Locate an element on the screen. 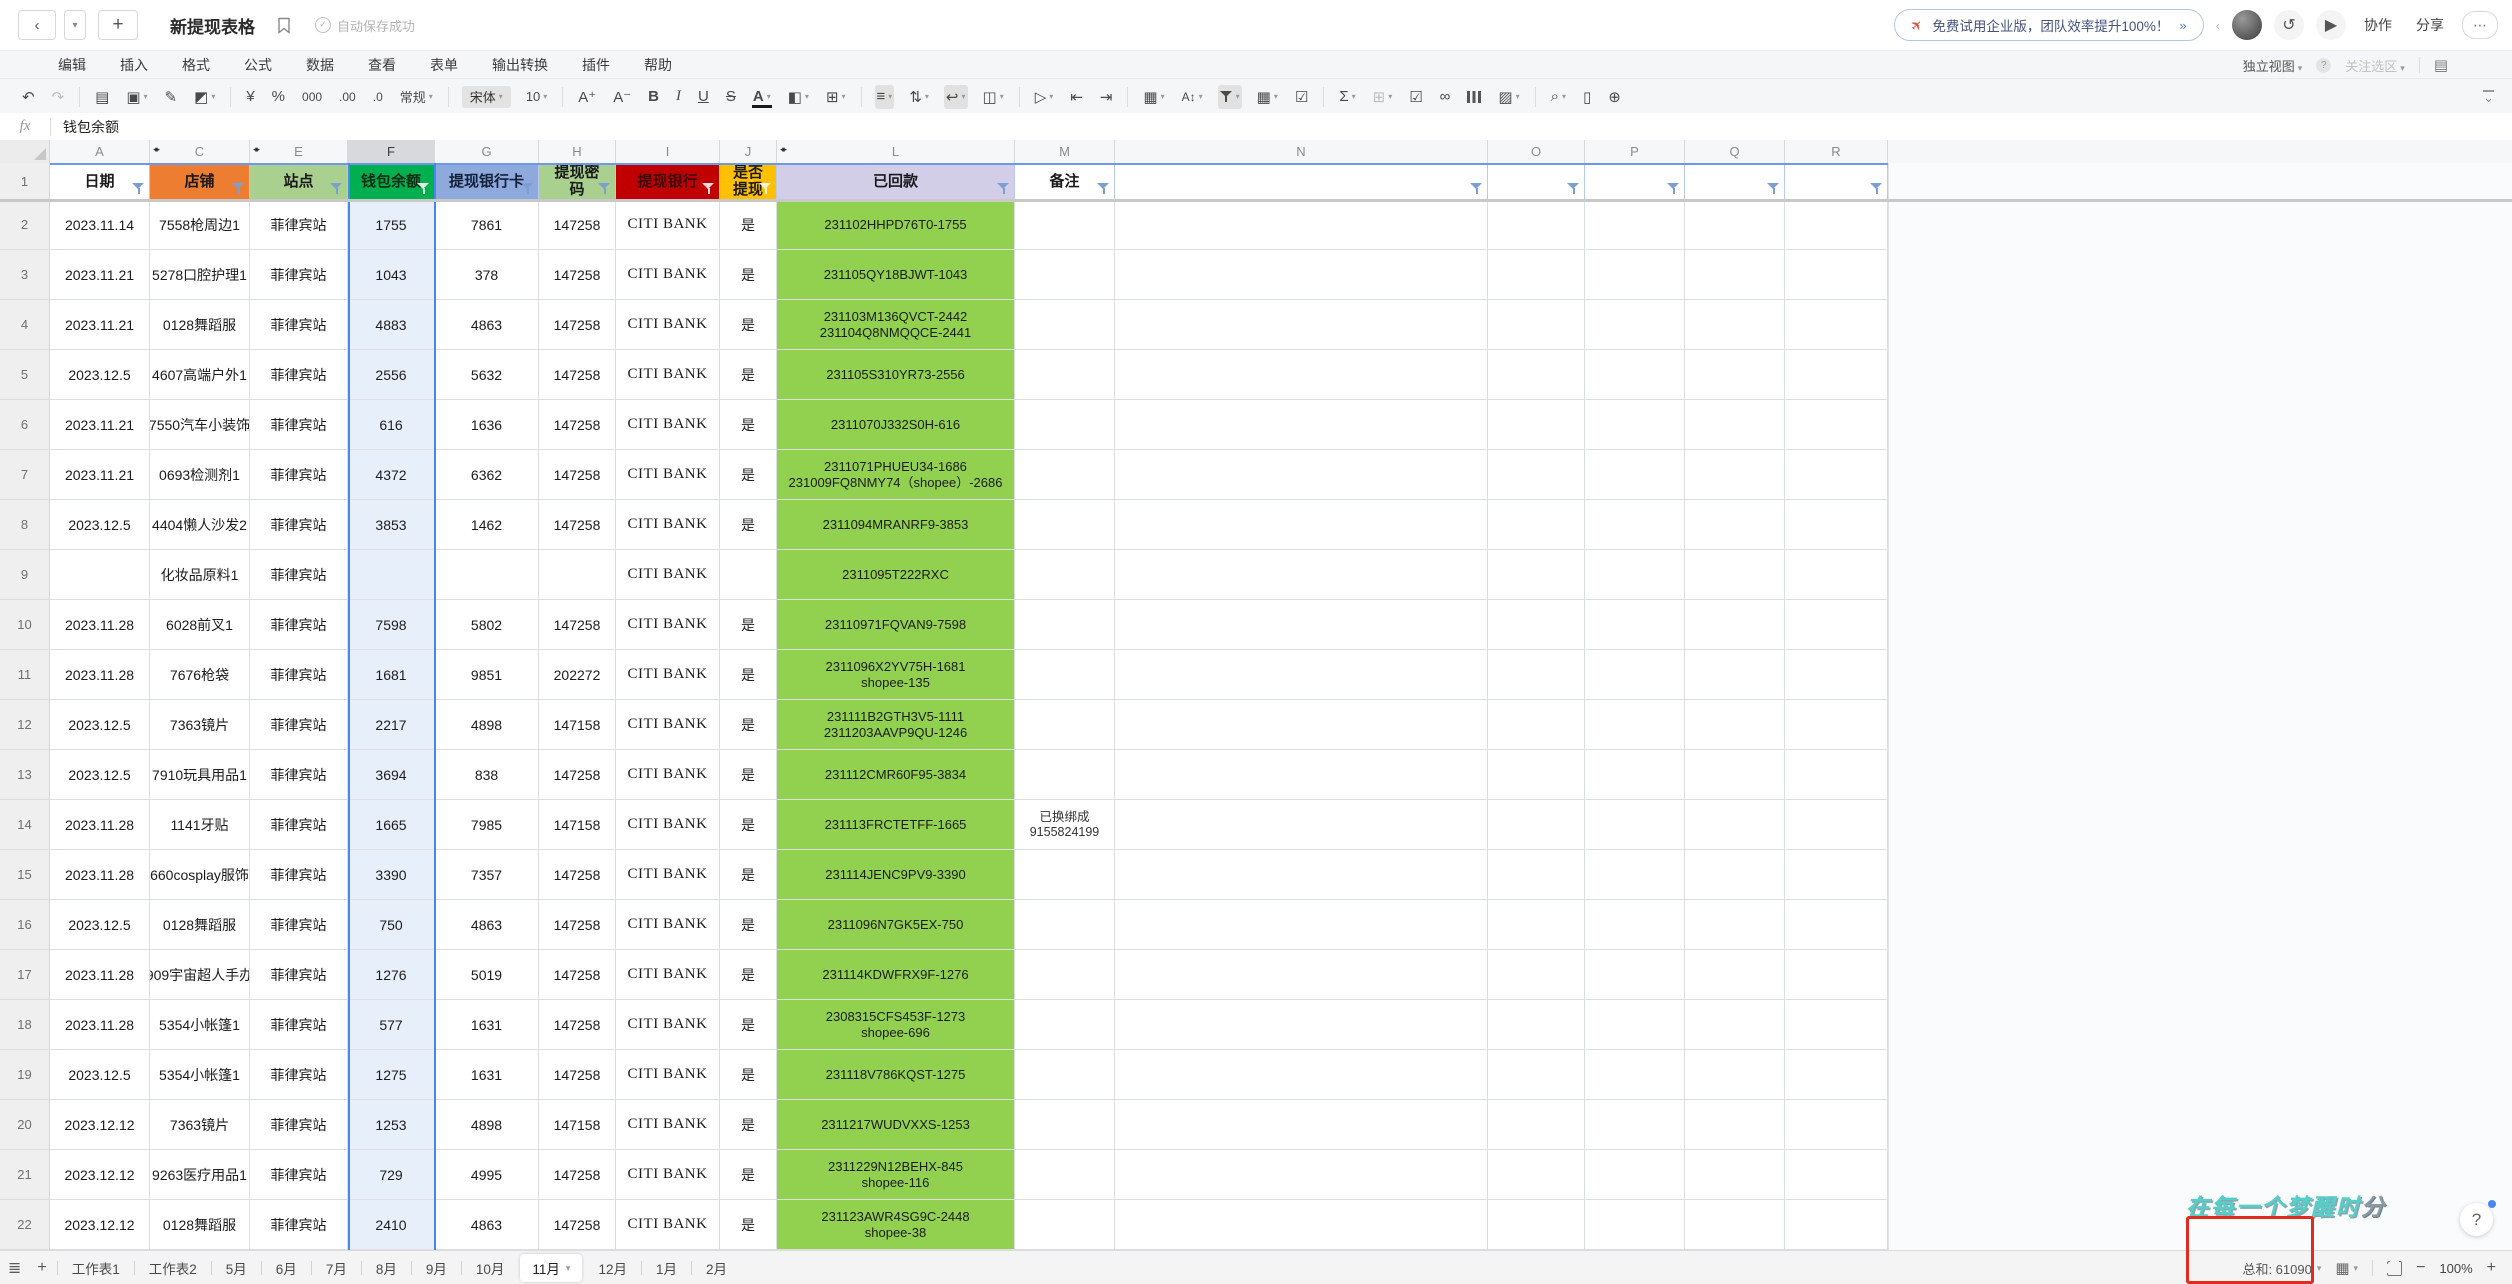 The height and width of the screenshot is (1284, 2512). comment-panel-icon: ▤ is located at coordinates (2440, 65).